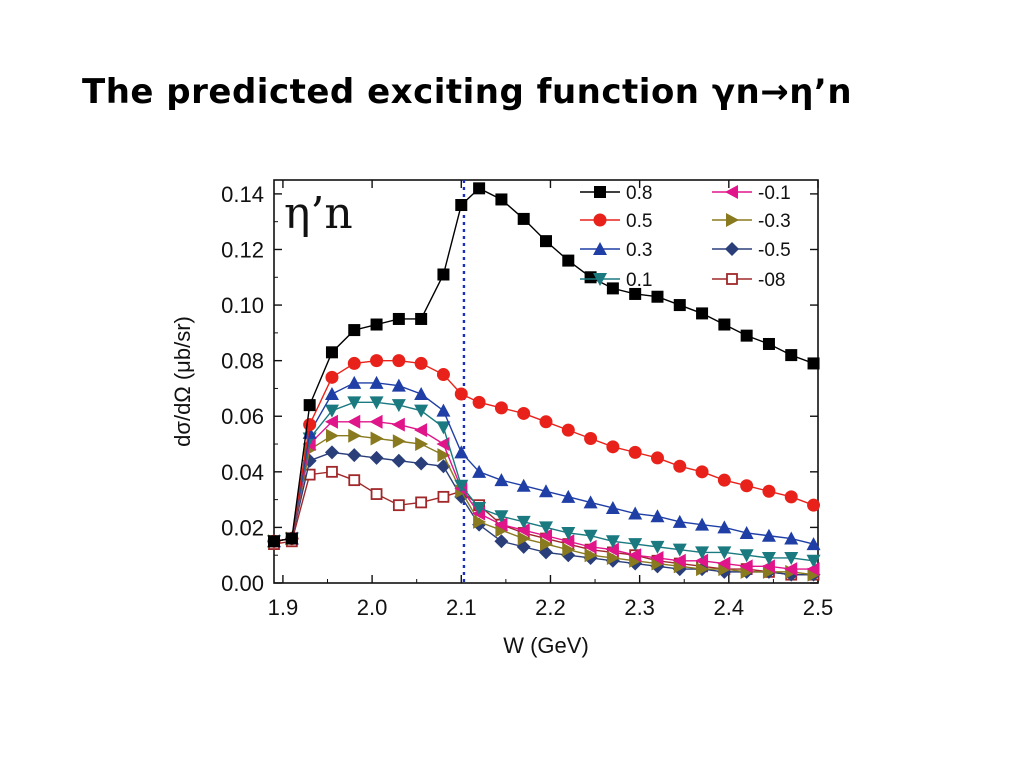  What do you see at coordinates (242, 416) in the screenshot?
I see `y-tick-label: 0.06` at bounding box center [242, 416].